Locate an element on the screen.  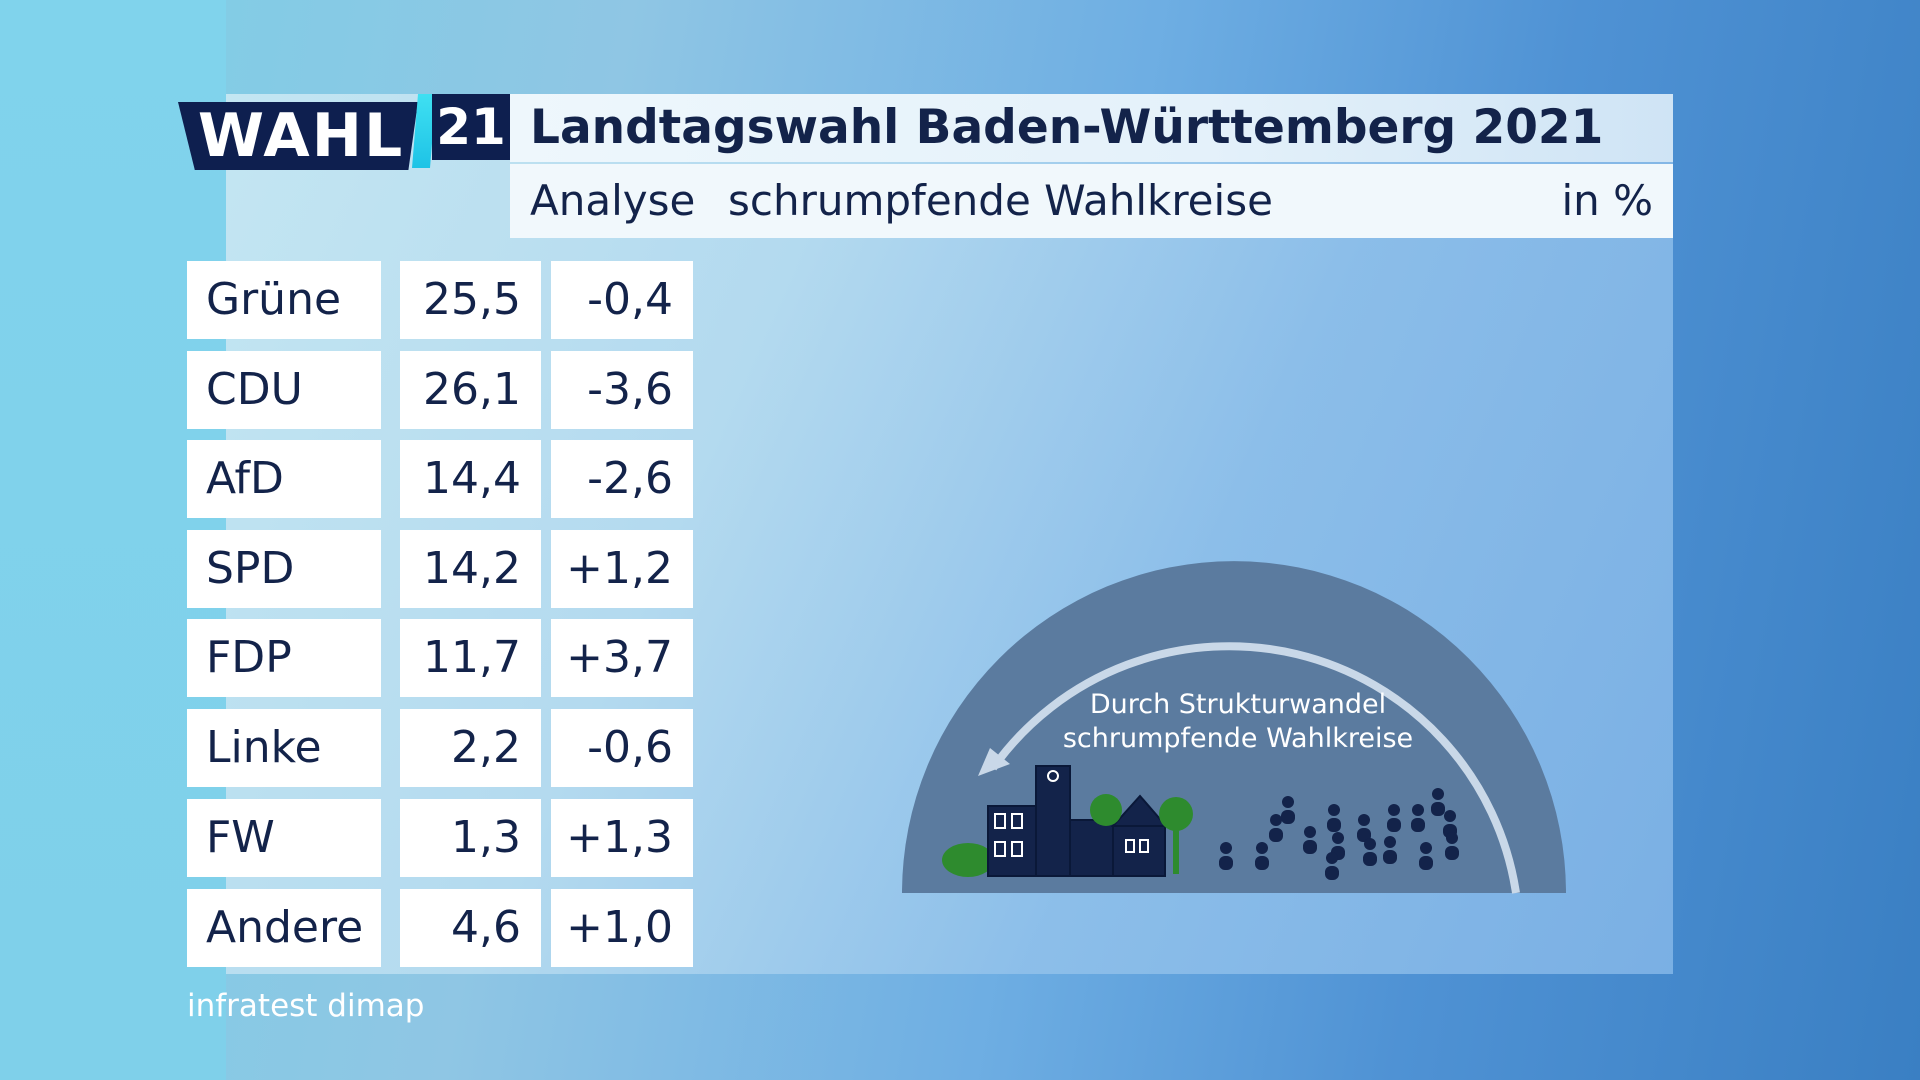
illustration-caption-line2: schrumpfende Wahlkreise is located at coordinates (1238, 738).